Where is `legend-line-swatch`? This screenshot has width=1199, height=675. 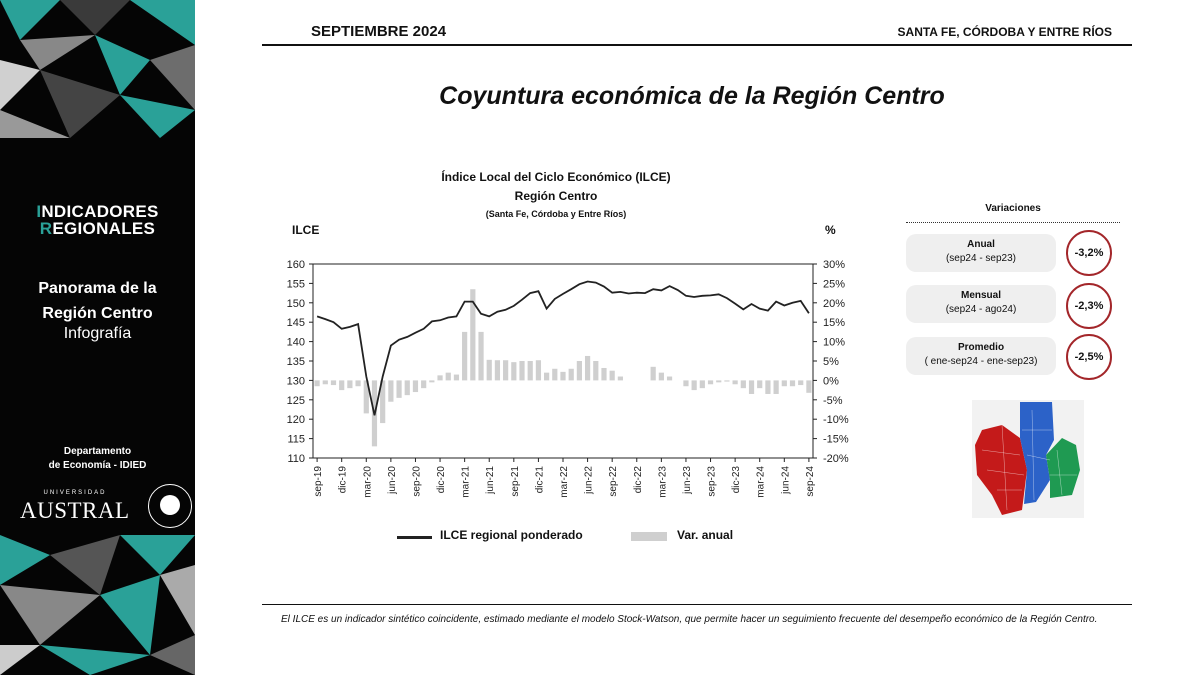
legend-line-swatch is located at coordinates (414, 537).